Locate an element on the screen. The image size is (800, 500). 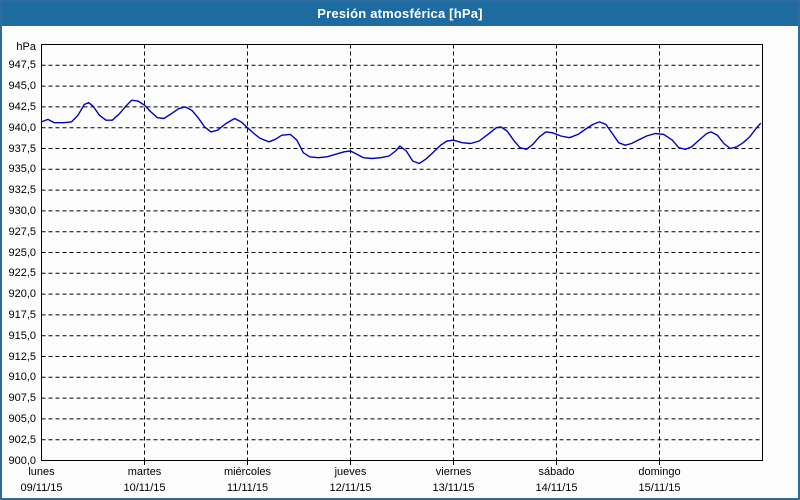
x-axis-date-label: 12/11/15 is located at coordinates (350, 488).